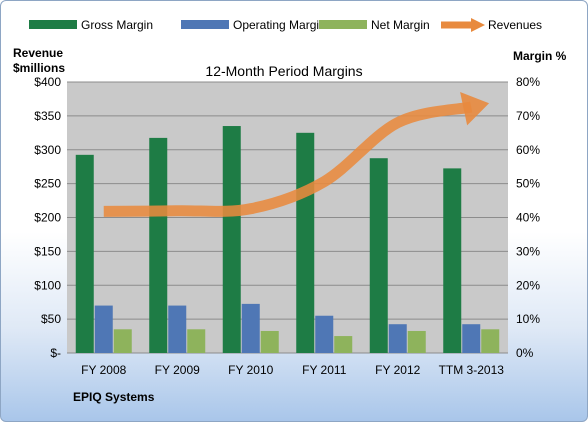  I want to click on bar-gross-margin-fy-2010, so click(231, 239).